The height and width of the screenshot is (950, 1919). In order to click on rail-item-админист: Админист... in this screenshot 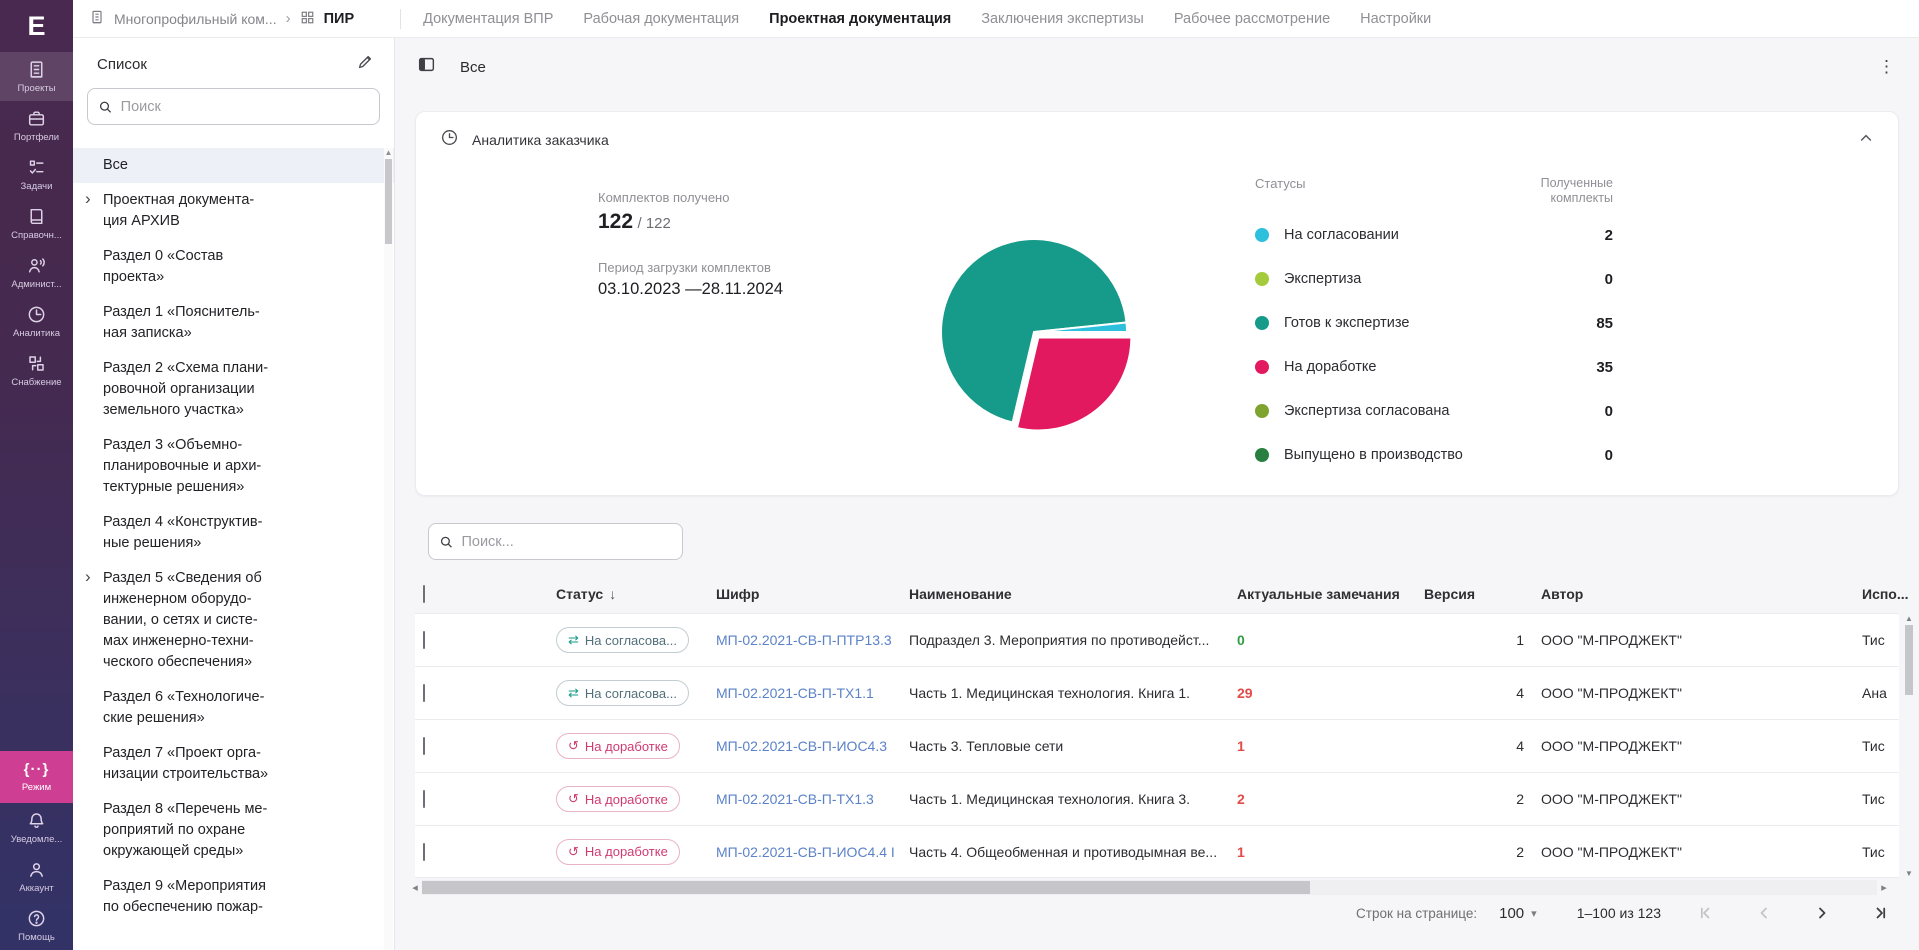, I will do `click(36, 272)`.